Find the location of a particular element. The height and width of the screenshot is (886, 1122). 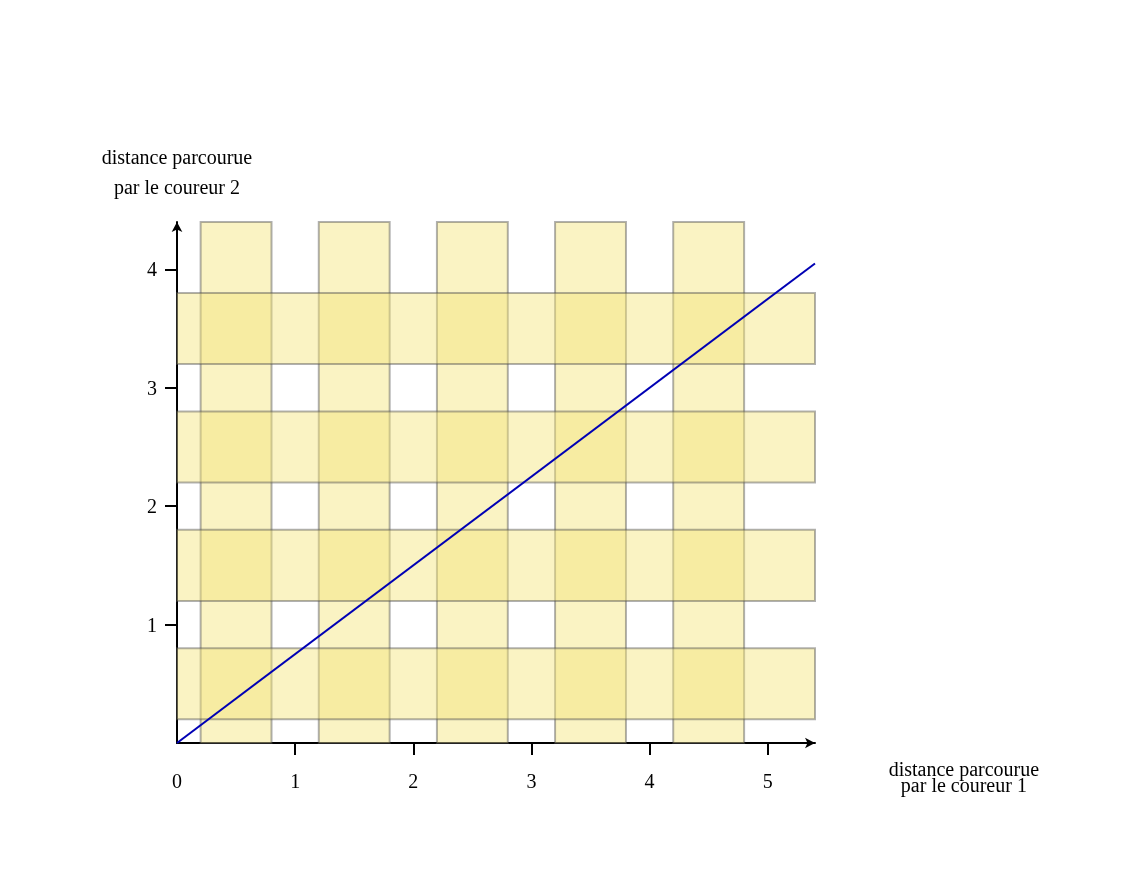

x-tick-label: 1 is located at coordinates (295, 781).